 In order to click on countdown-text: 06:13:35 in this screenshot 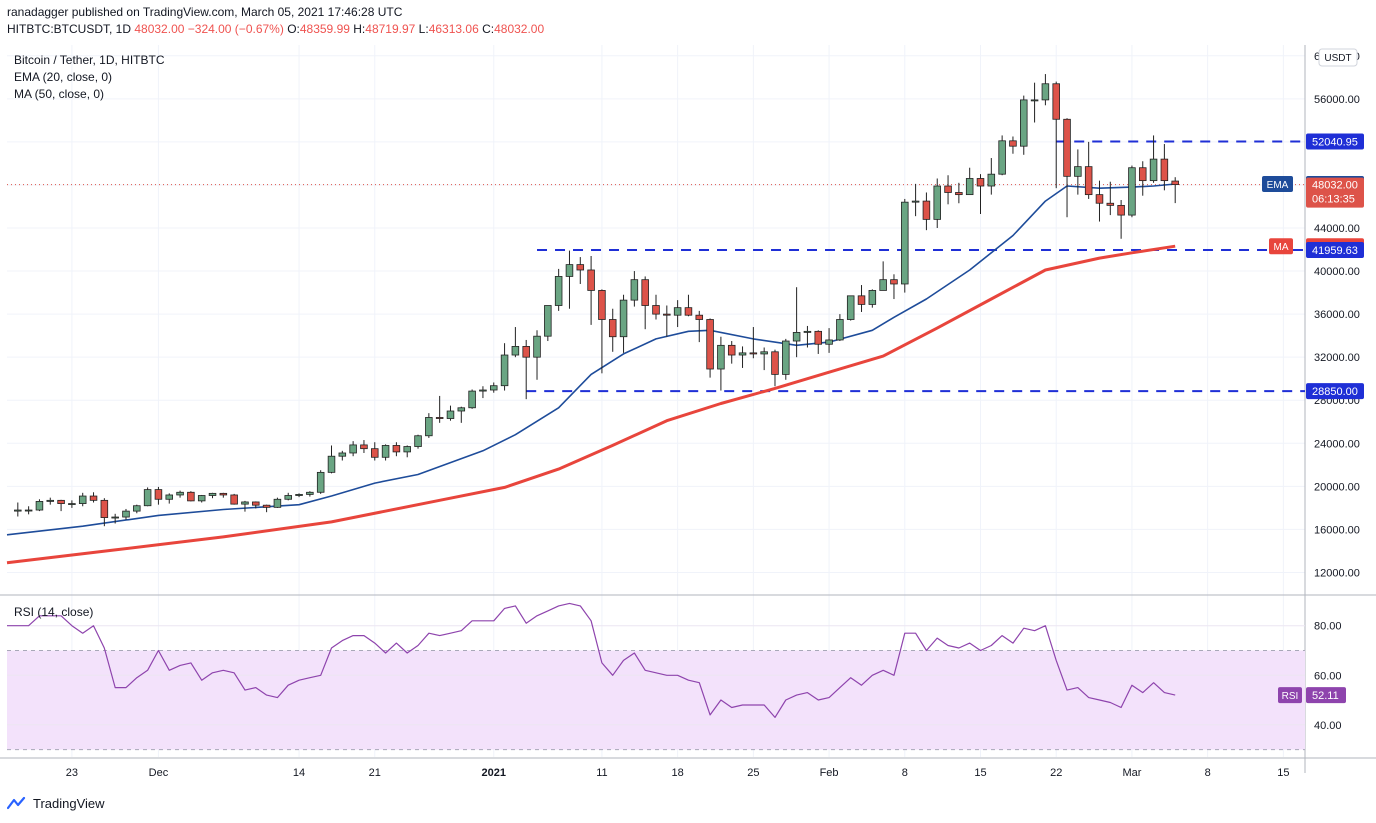, I will do `click(1333, 200)`.